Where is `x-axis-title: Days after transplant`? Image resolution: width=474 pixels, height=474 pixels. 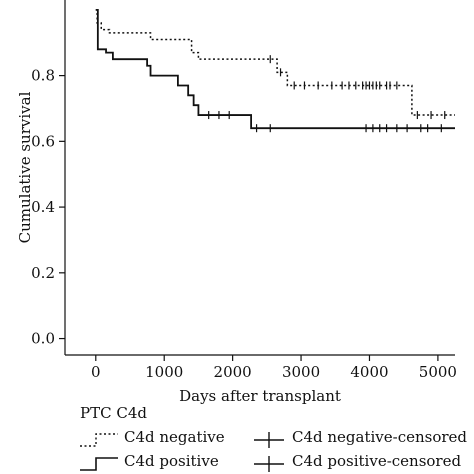
x-axis-title: Days after transplant is located at coordinates (260, 396).